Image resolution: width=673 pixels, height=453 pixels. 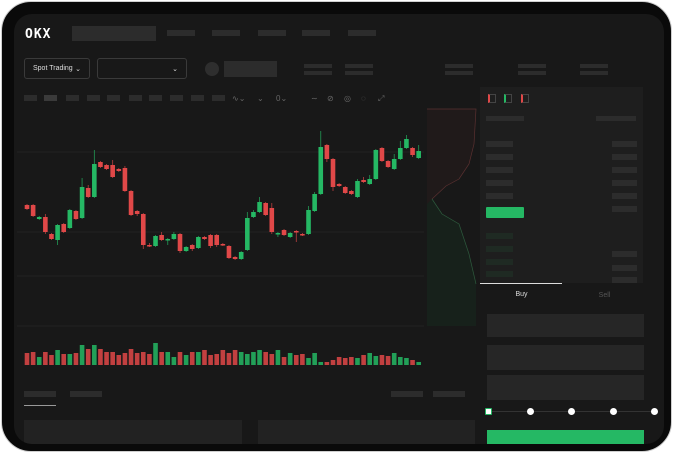 I want to click on line-icon: ∼, so click(x=314, y=98).